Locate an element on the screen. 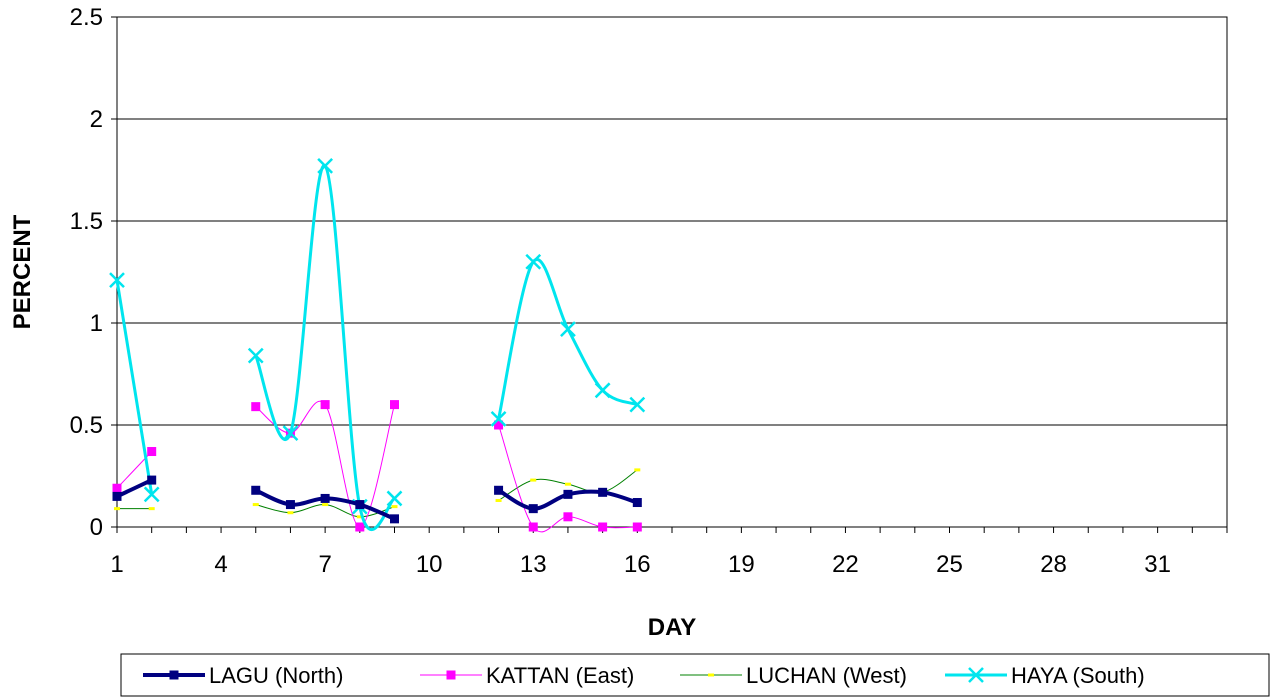 This screenshot has height=697, width=1277. legend-label: LAGU (North) is located at coordinates (276, 675).